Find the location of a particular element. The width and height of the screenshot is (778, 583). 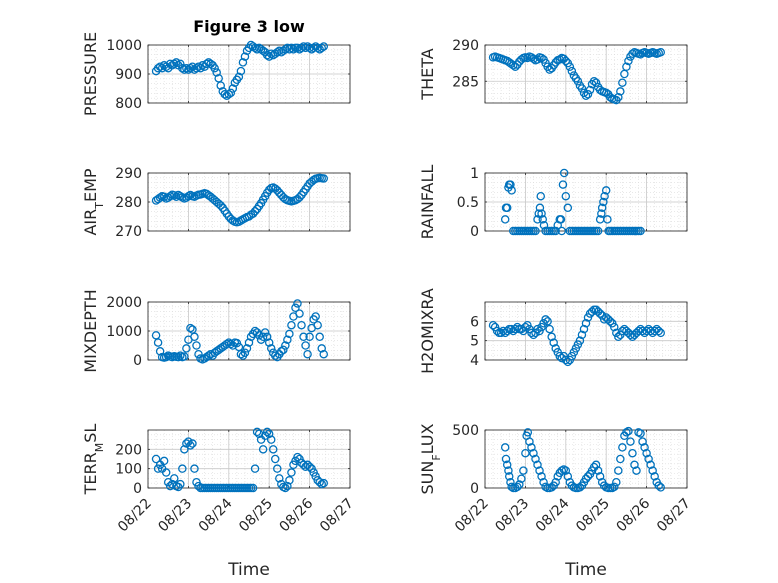

axes-box is located at coordinates (586, 459).